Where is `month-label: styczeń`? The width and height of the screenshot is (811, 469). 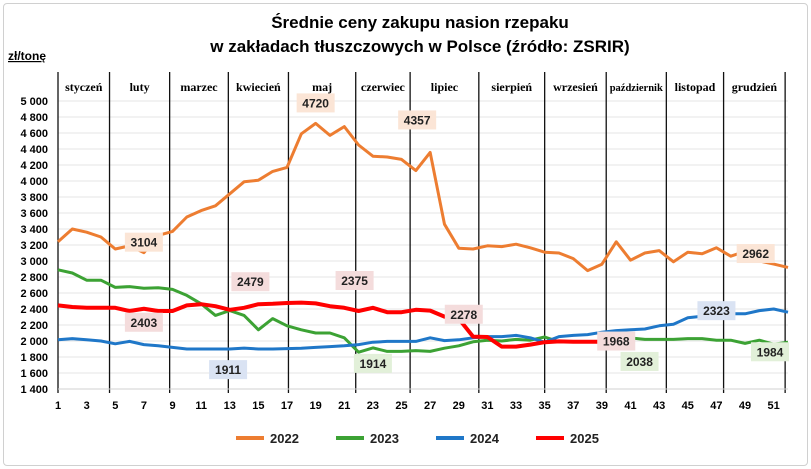
month-label: styczeń is located at coordinates (84, 87).